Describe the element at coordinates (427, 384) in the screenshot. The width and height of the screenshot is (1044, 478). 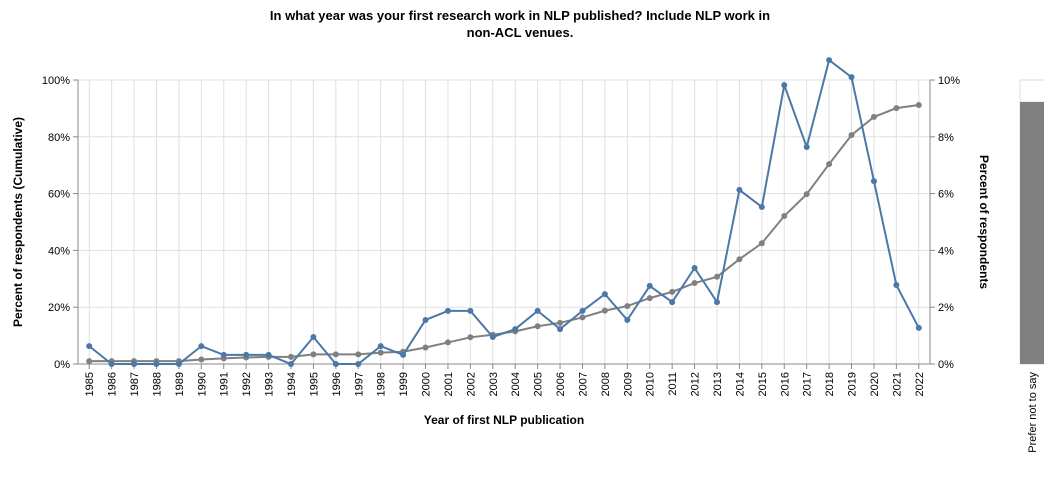
I see `x-tick-label: 2000` at that location.